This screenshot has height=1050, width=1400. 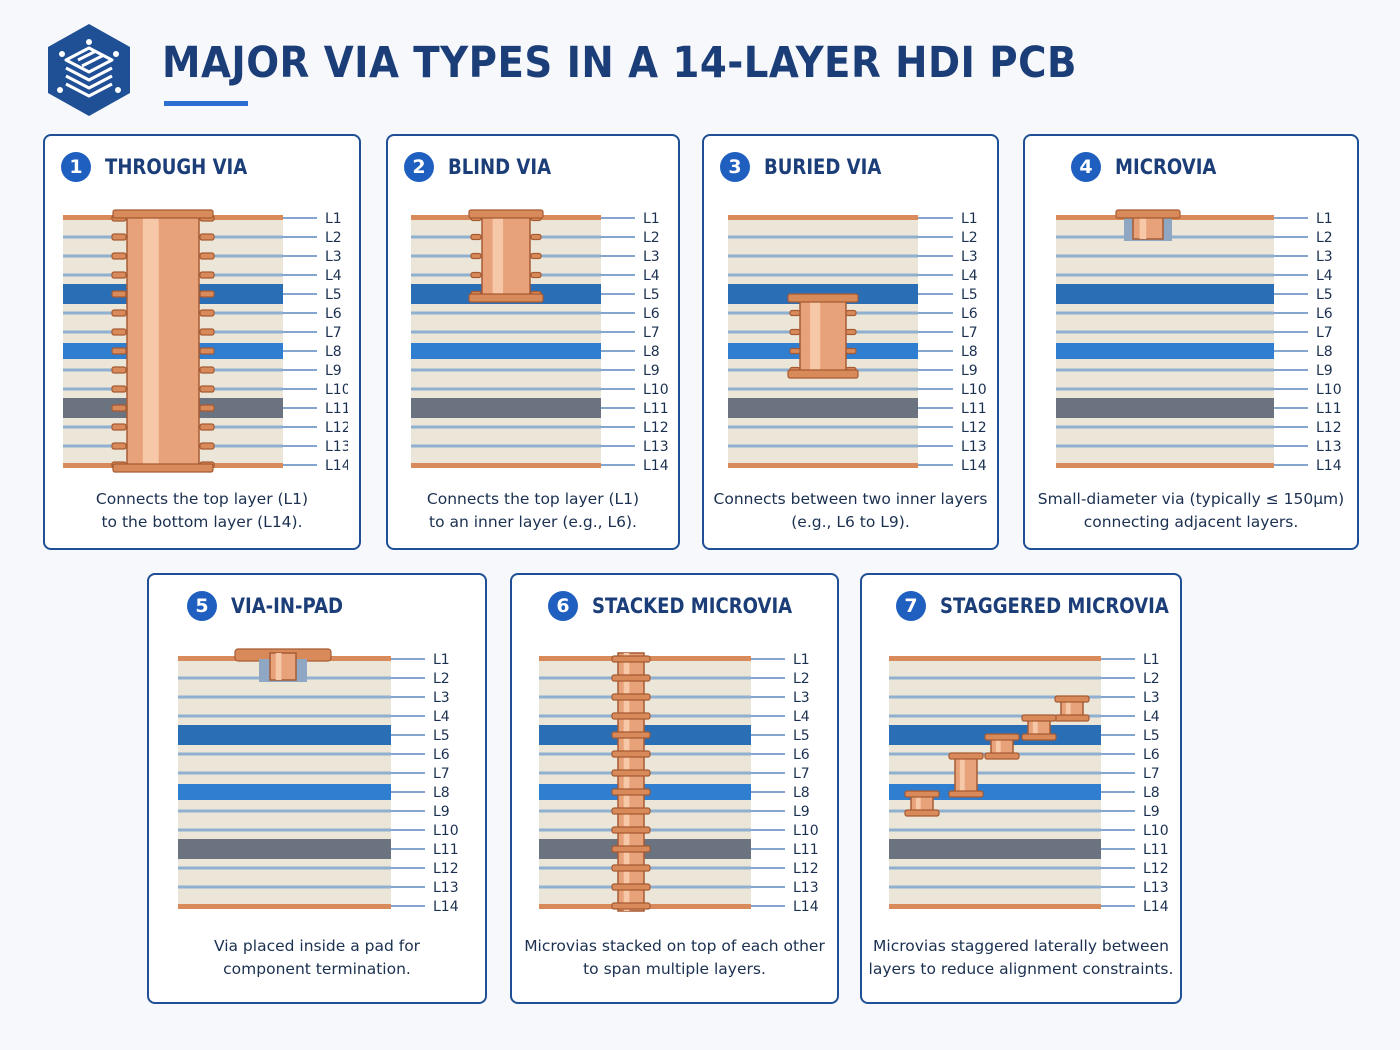 What do you see at coordinates (1021, 946) in the screenshot?
I see `description-line: Microvias staggered laterally between` at bounding box center [1021, 946].